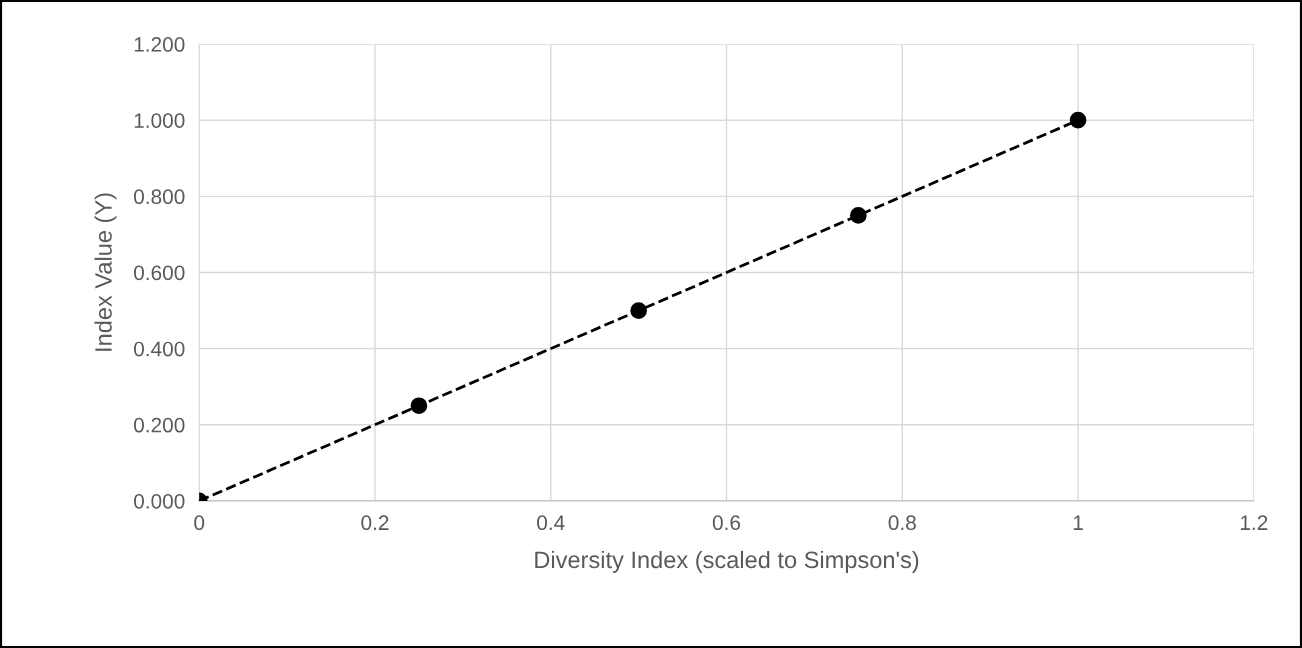 This screenshot has height=648, width=1302. Describe the element at coordinates (375, 523) in the screenshot. I see `x-tick-label: 0.2` at that location.